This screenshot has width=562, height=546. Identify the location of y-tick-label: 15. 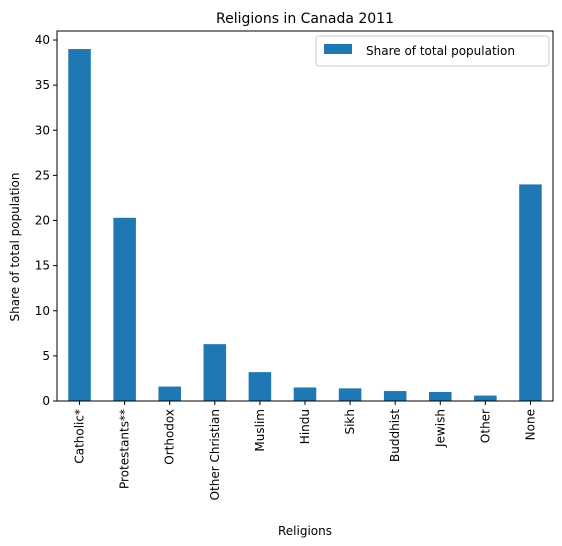
(42, 266).